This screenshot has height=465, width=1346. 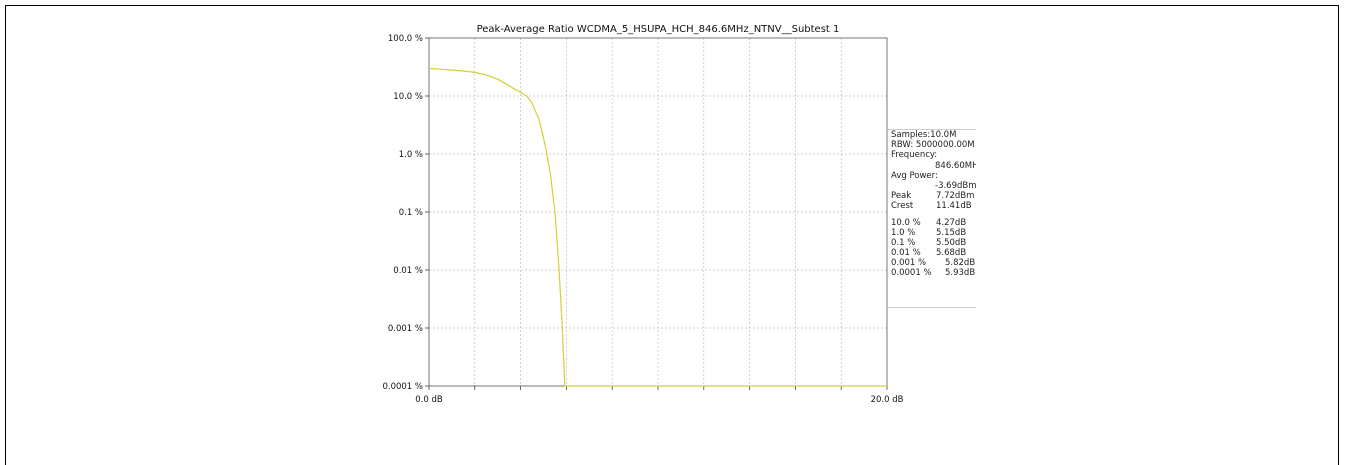 What do you see at coordinates (902, 206) in the screenshot?
I see `crest-label: Crest` at bounding box center [902, 206].